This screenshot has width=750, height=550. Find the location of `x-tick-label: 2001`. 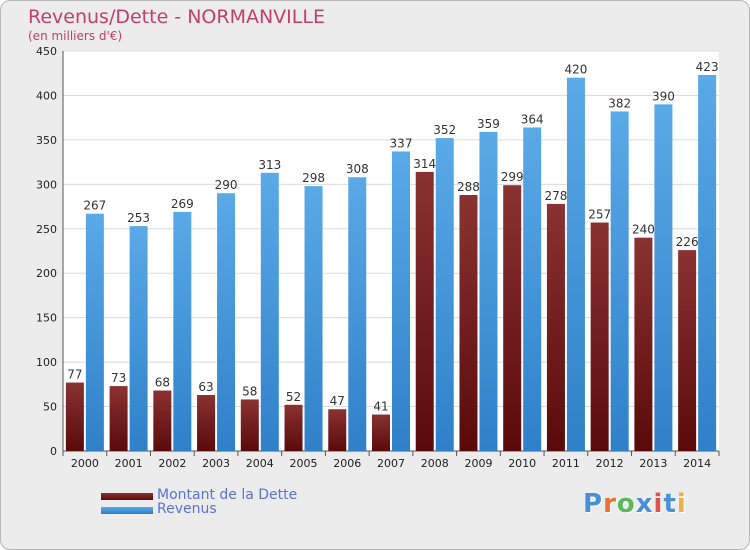

x-tick-label: 2001 is located at coordinates (129, 463).